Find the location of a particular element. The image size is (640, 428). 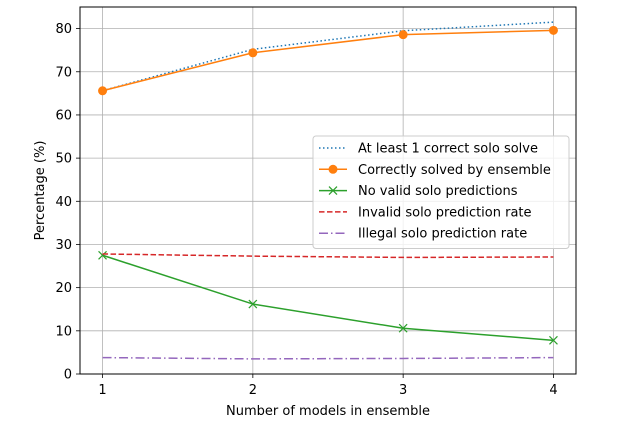

y-tick-label: 30 is located at coordinates (63, 245).